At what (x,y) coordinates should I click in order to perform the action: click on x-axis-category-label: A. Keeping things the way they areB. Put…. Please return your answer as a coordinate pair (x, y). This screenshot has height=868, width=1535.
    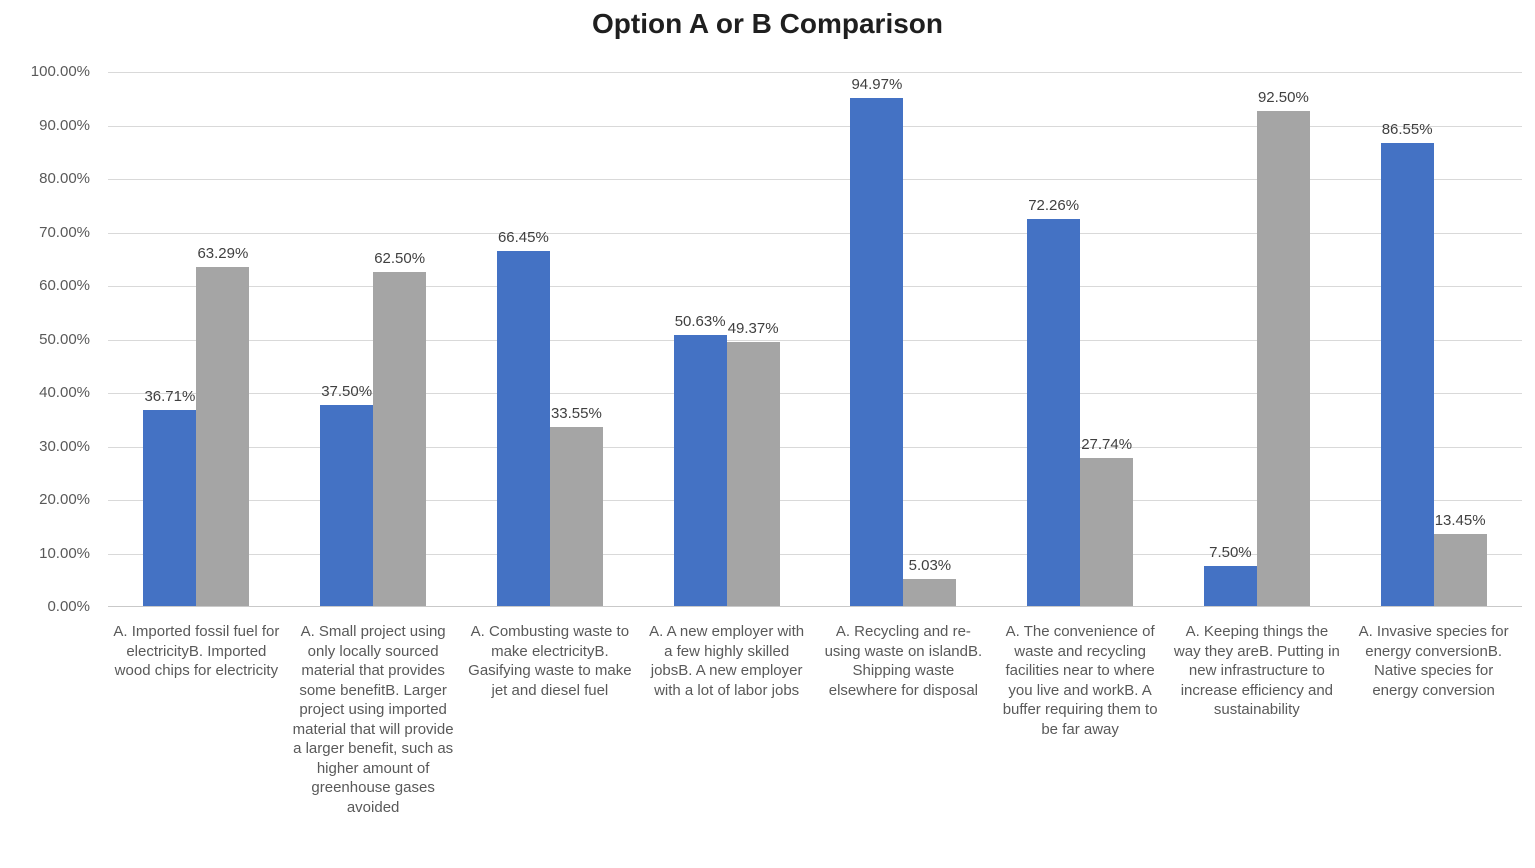
    Looking at the image, I should click on (1256, 670).